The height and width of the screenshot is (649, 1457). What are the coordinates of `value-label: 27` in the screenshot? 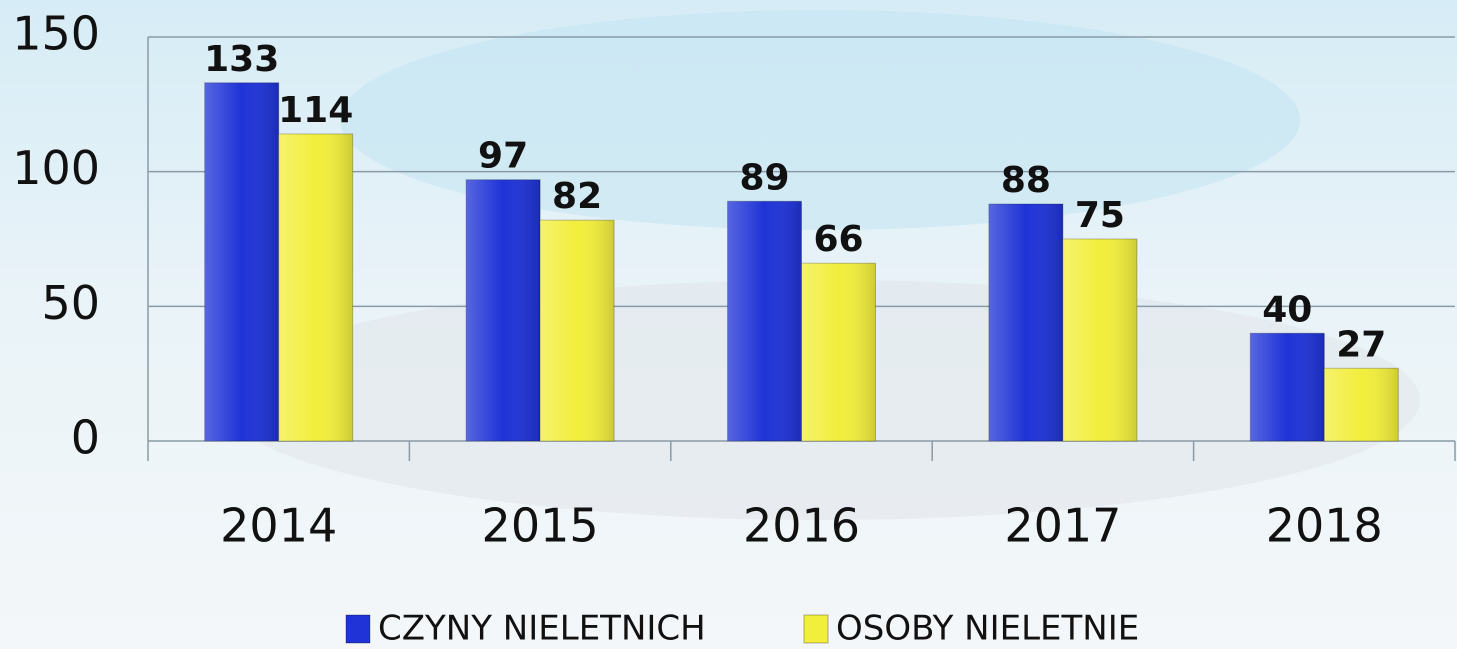 It's located at (1361, 344).